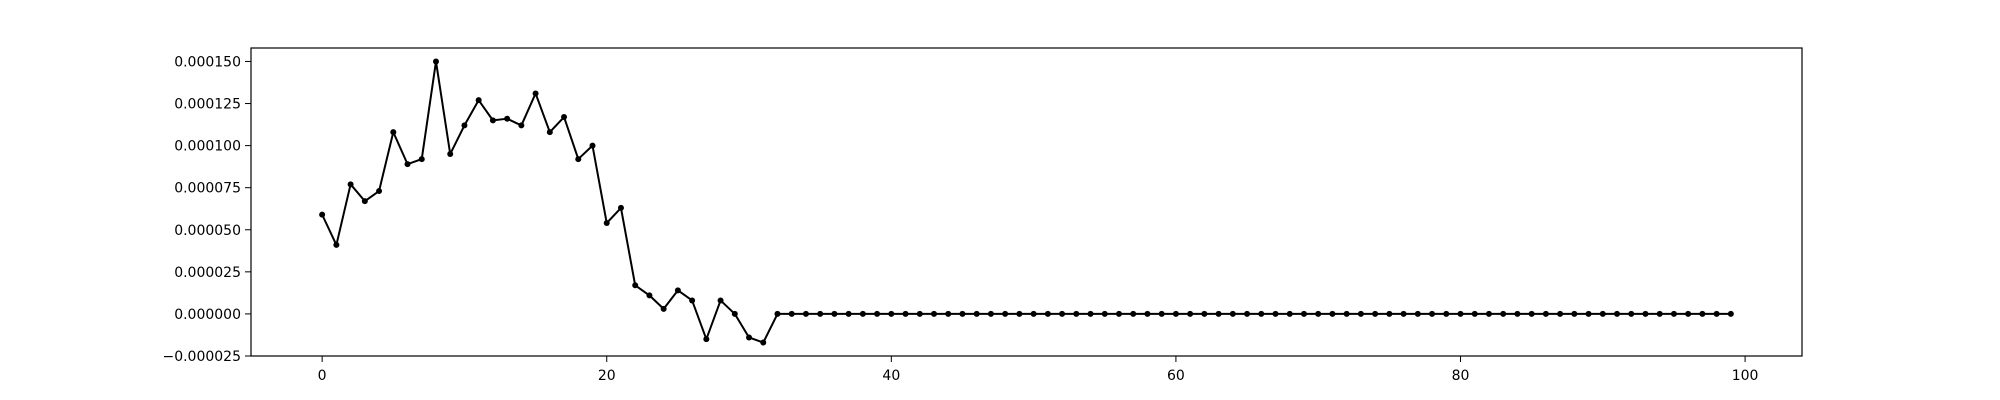 This screenshot has height=400, width=2000. Describe the element at coordinates (891, 376) in the screenshot. I see `x-tick-label: 40` at that location.